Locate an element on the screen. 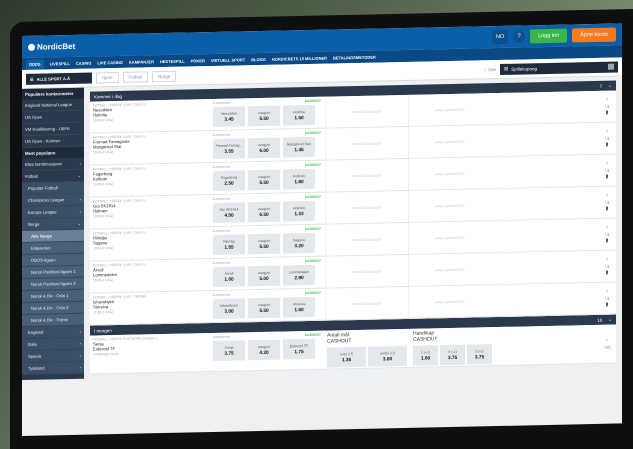 Image resolution: width=633 pixels, height=449 pixels. more-markets-button: › +22 is located at coordinates (607, 344).